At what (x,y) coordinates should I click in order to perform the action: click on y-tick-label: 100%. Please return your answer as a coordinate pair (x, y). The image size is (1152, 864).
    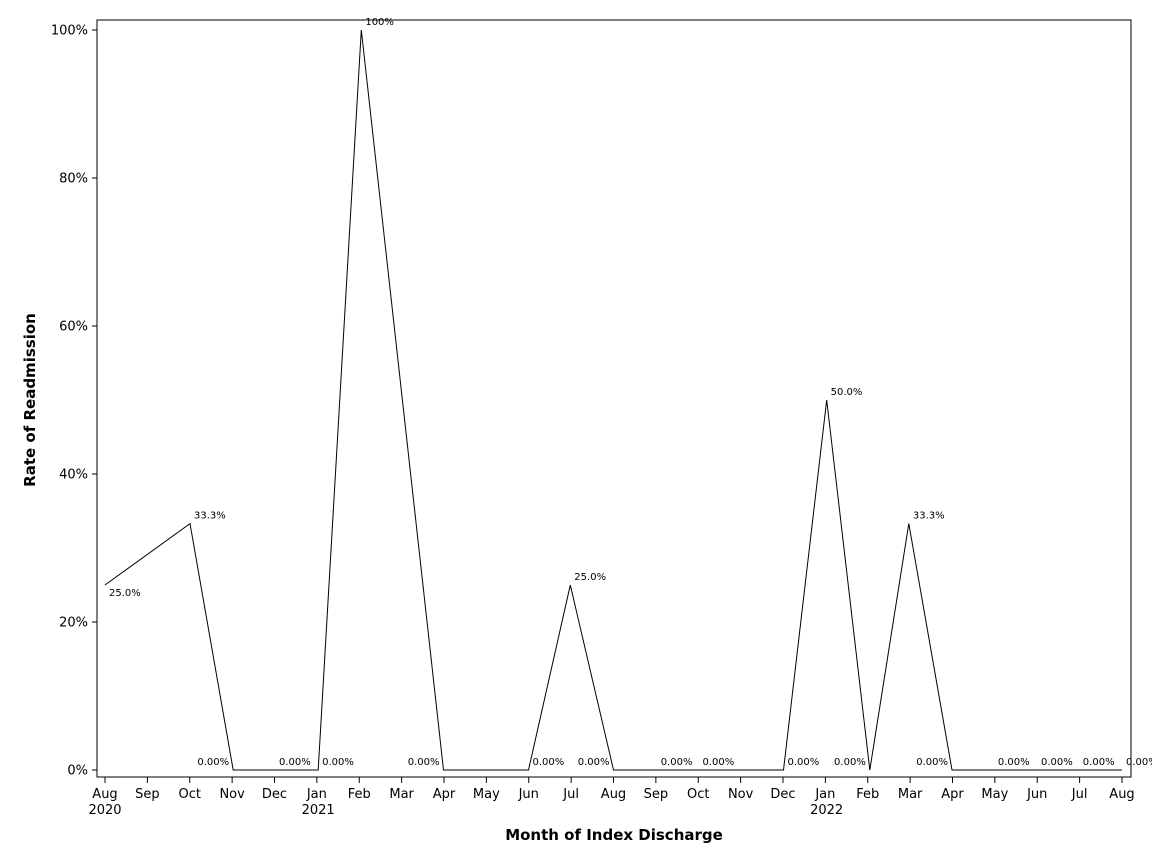
    Looking at the image, I should click on (69, 31).